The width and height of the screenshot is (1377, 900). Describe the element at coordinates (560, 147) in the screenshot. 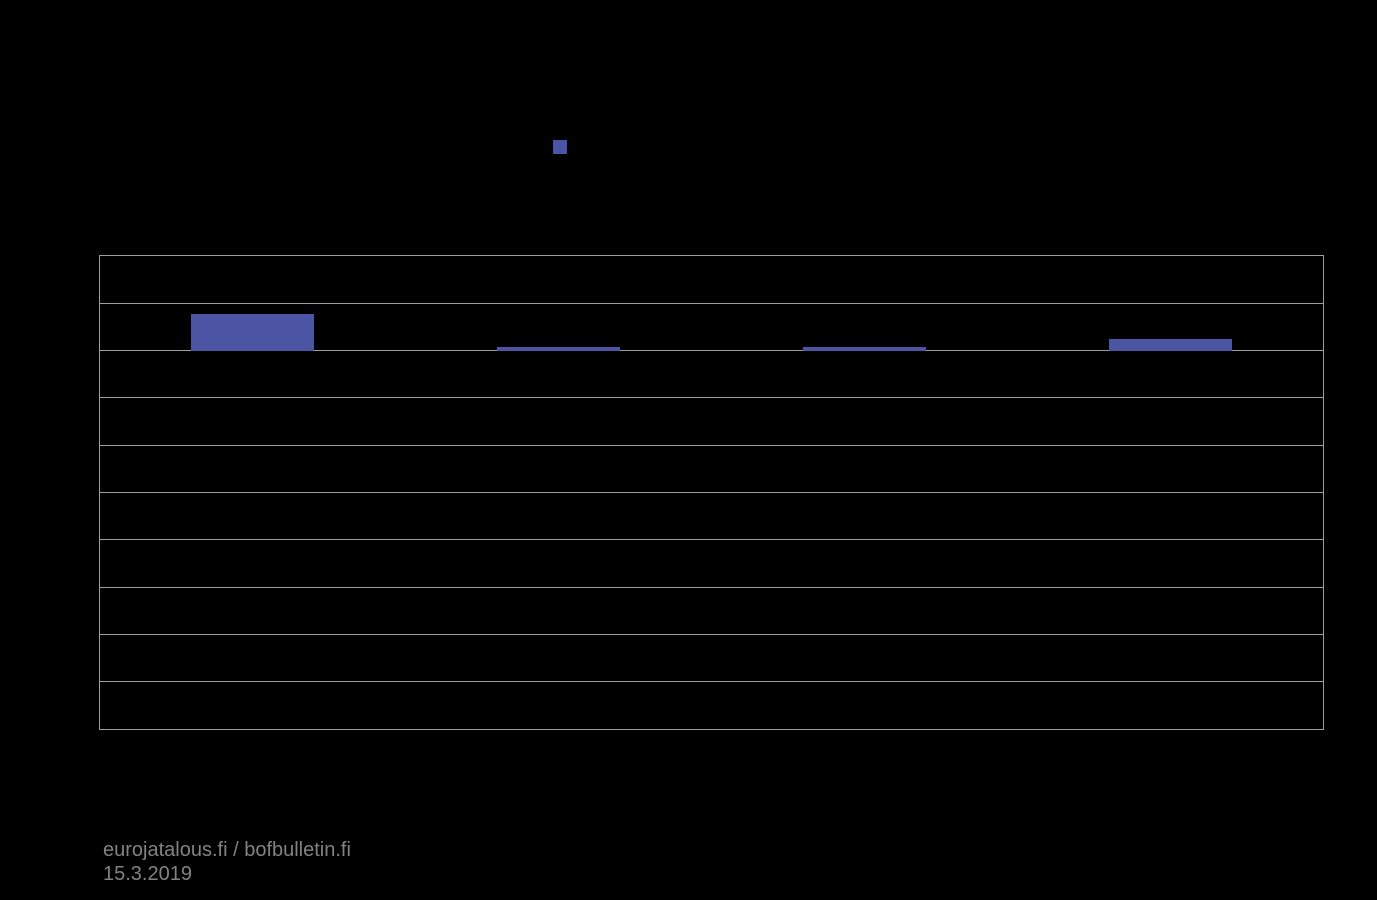

I see `legend-swatch-icon` at that location.